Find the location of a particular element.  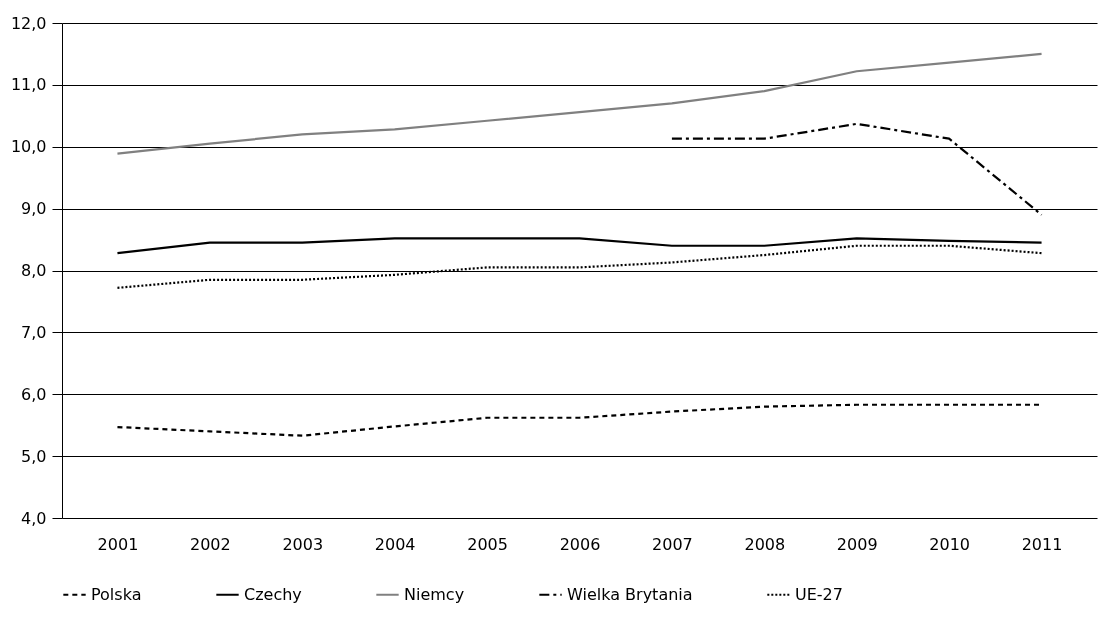

y-tick-label: 5,0 is located at coordinates (34, 456).